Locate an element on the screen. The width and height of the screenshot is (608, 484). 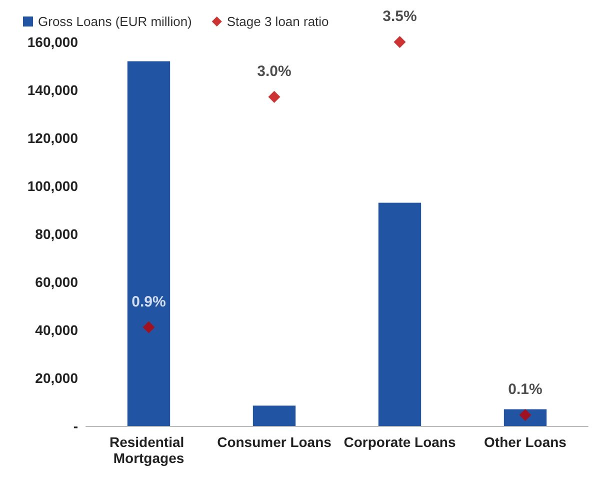
data-label: 3.5% is located at coordinates (399, 16).